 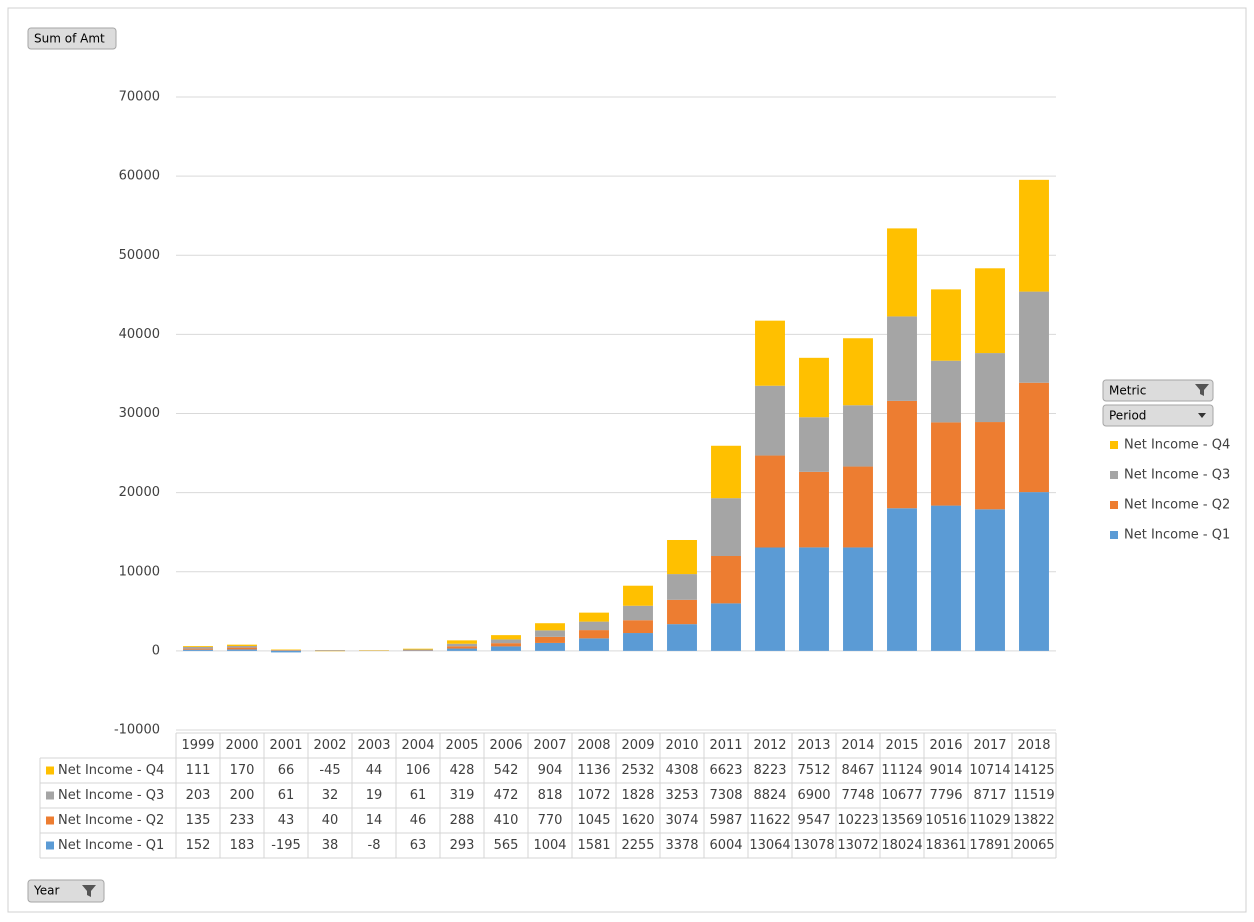 What do you see at coordinates (418, 770) in the screenshot?
I see `table-cell: 106` at bounding box center [418, 770].